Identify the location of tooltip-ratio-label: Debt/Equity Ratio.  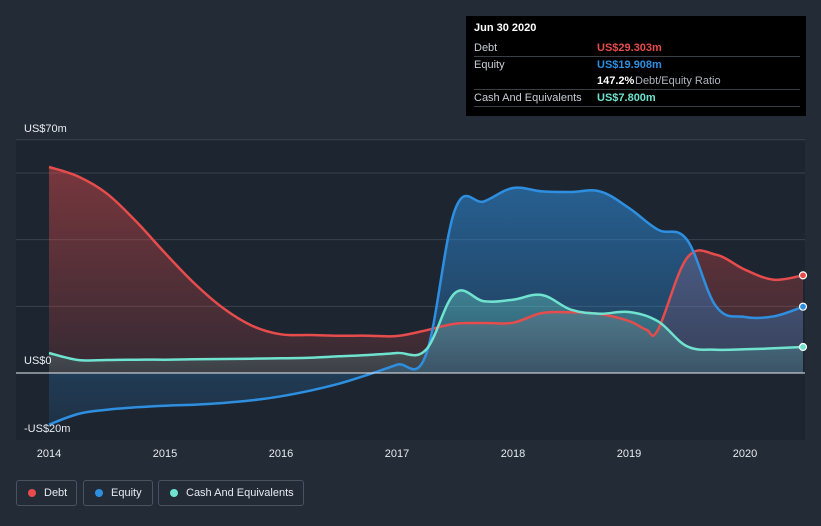
(678, 81).